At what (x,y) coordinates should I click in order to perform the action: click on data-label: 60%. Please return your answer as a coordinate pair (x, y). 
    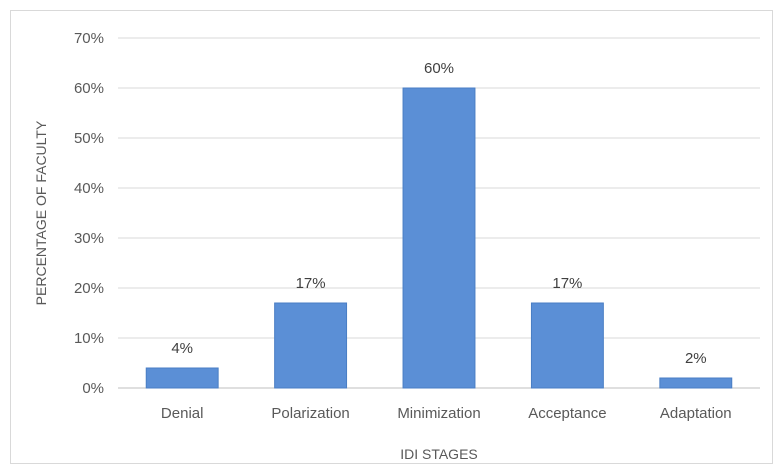
    Looking at the image, I should click on (439, 68).